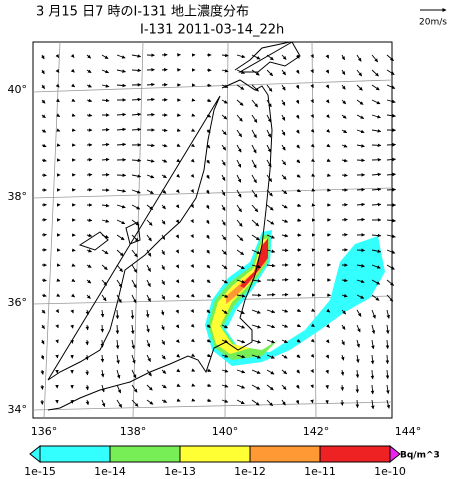 This screenshot has width=457, height=479. Describe the element at coordinates (390, 471) in the screenshot. I see `colorbar-label: 1e-10` at that location.